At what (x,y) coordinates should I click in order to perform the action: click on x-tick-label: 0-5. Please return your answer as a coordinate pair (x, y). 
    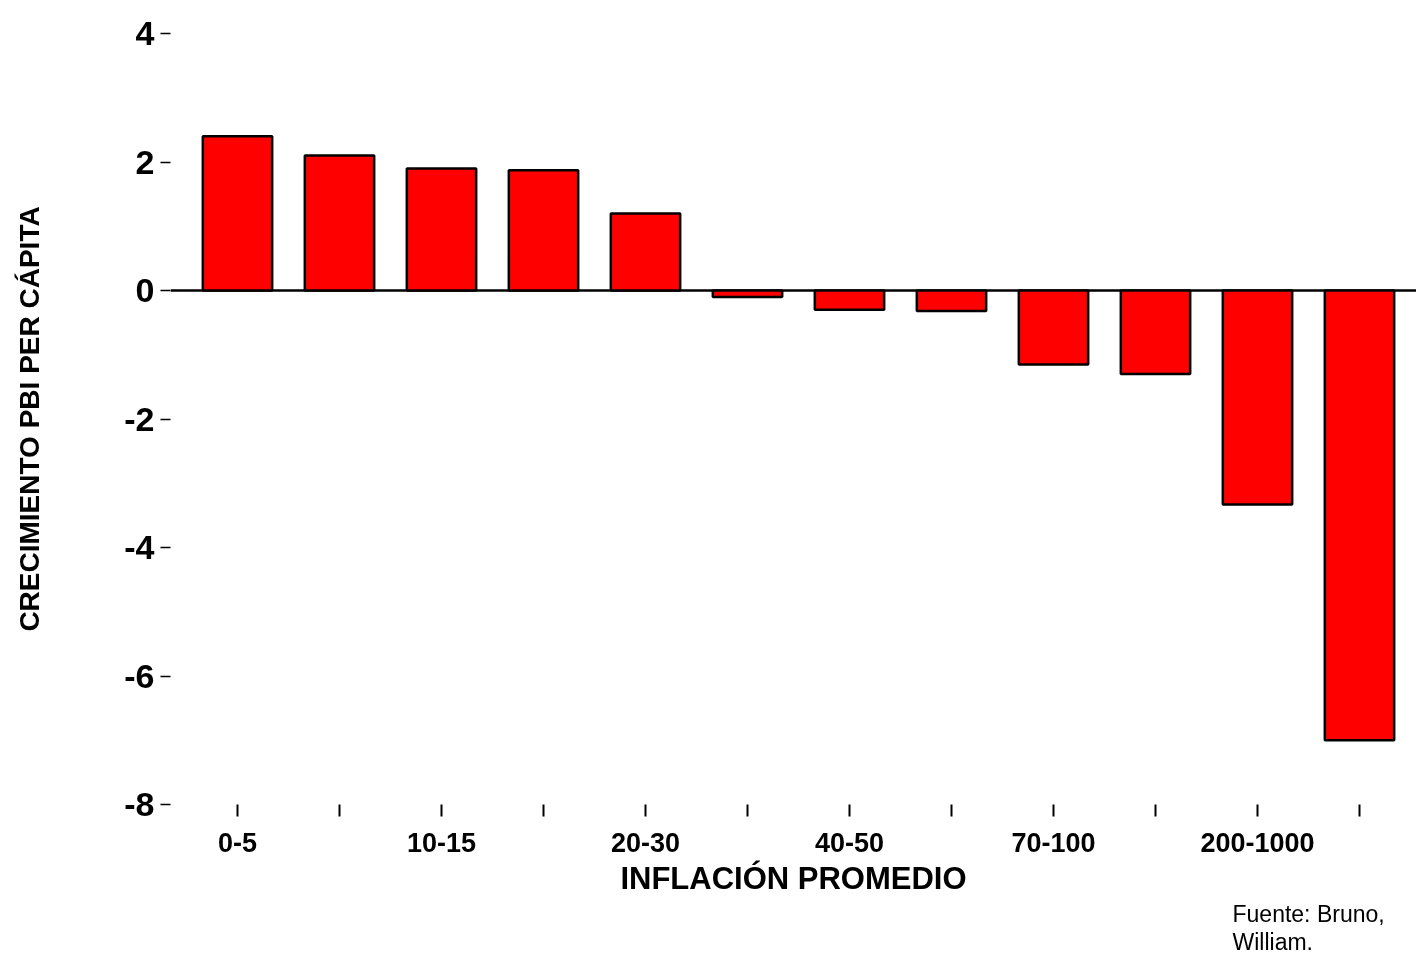
    Looking at the image, I should click on (237, 842).